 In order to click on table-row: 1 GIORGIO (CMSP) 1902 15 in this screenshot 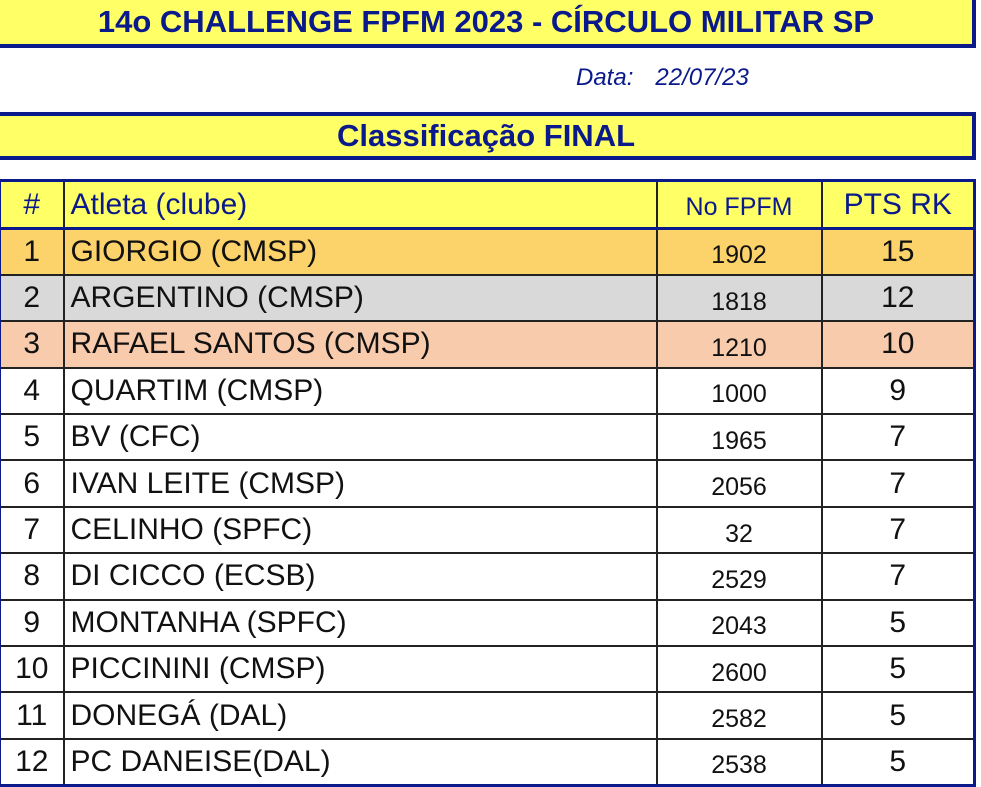, I will do `click(488, 251)`.